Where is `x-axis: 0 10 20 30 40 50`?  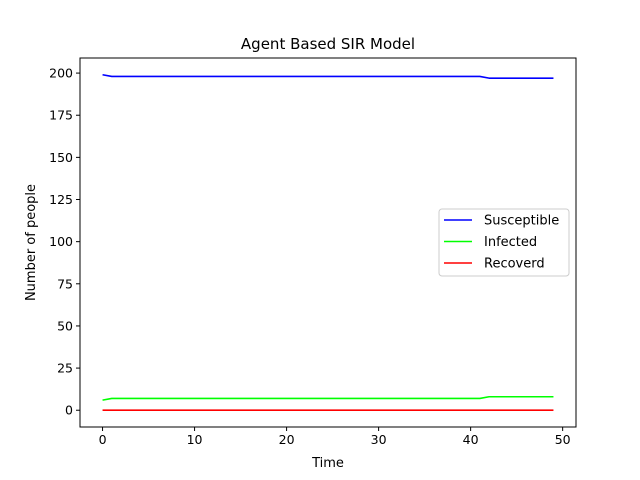
x-axis: 0 10 20 30 40 50 is located at coordinates (335, 437).